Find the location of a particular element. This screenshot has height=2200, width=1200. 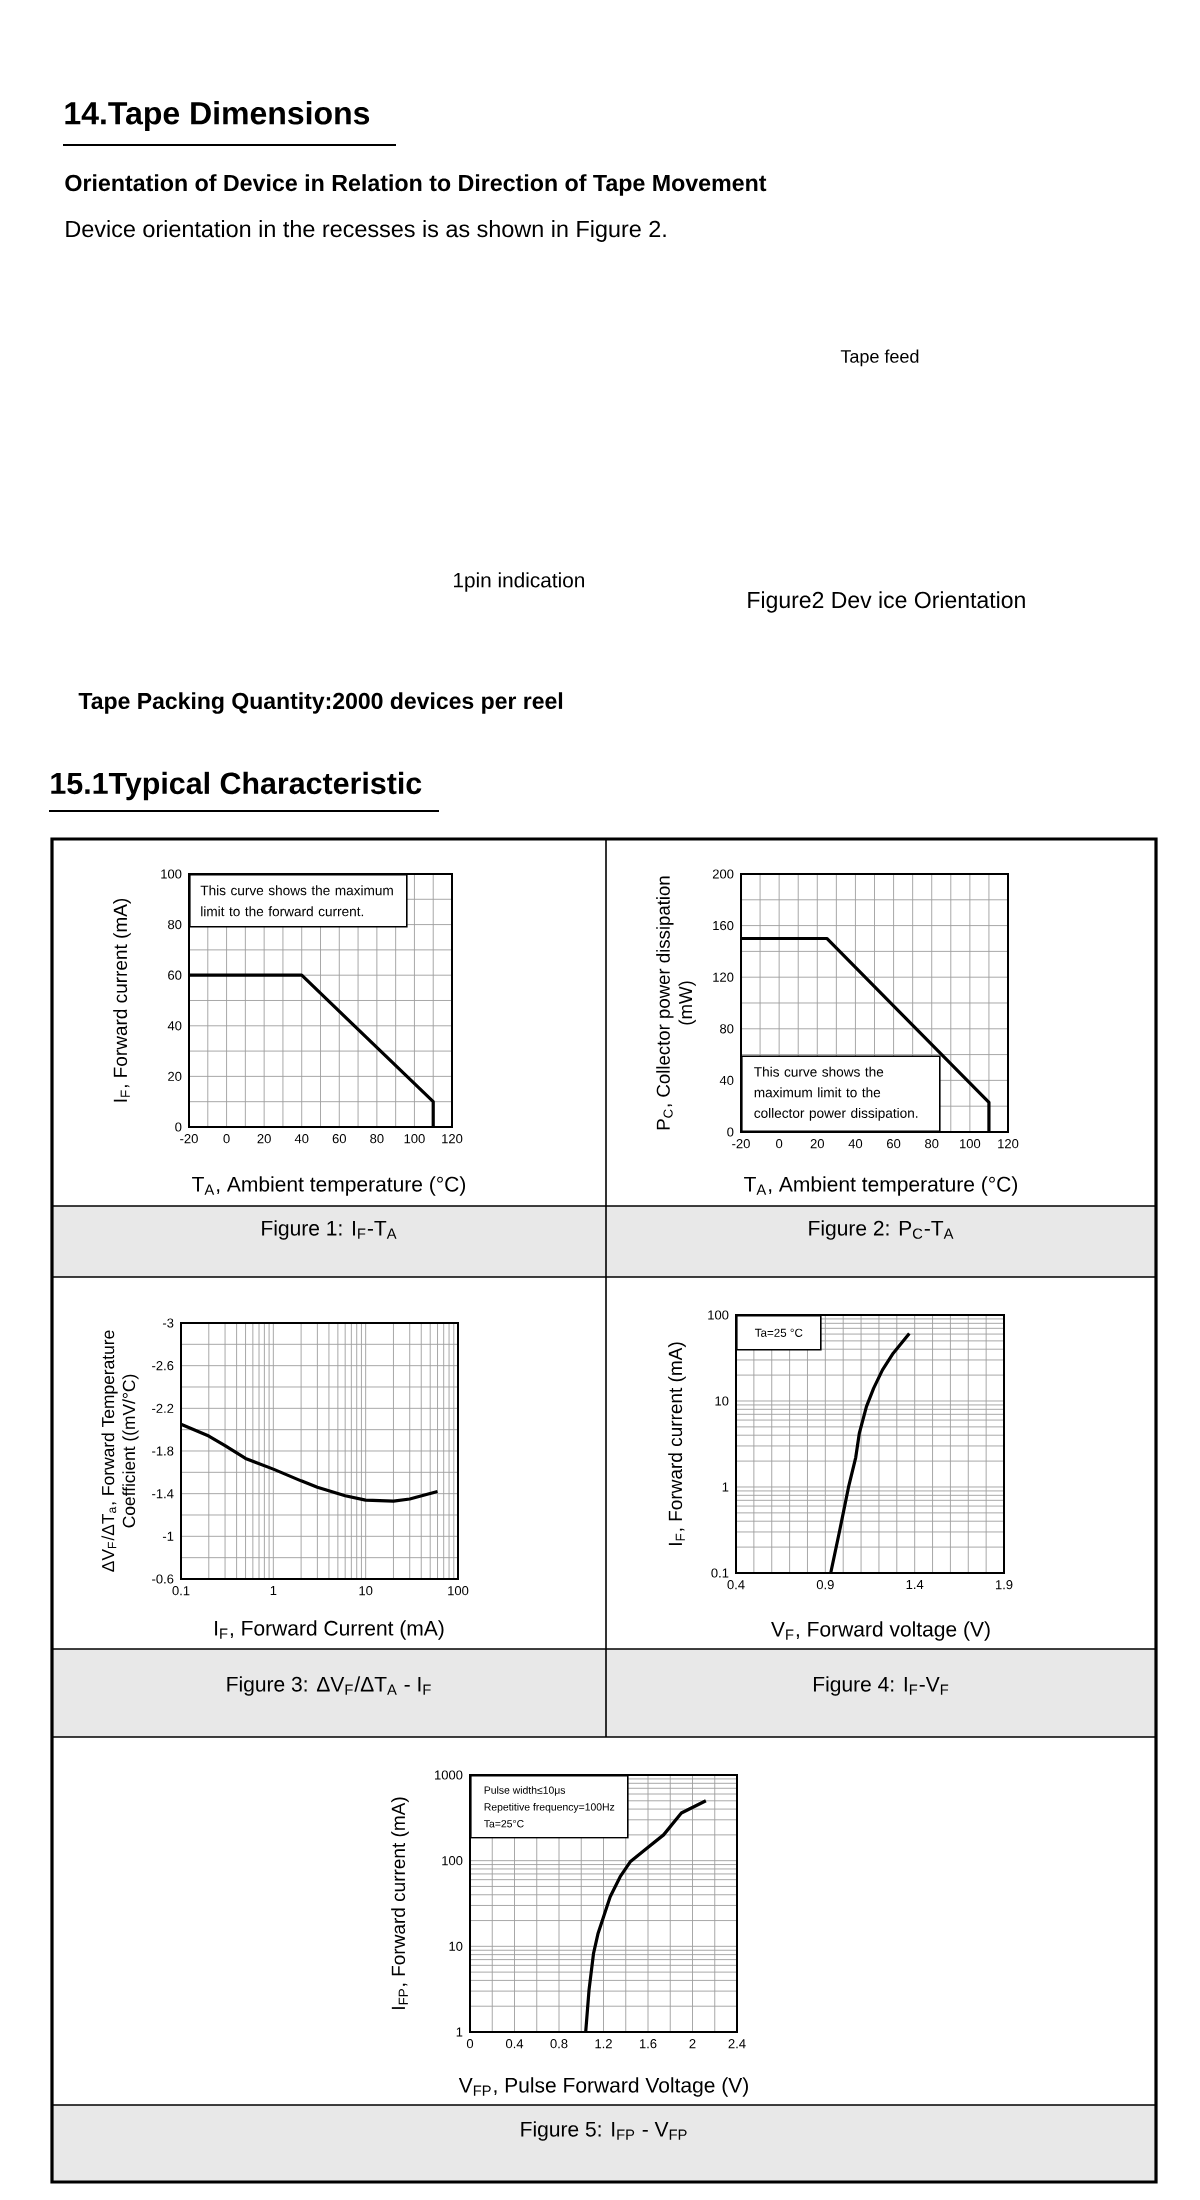

x-tick-label: 1.9 is located at coordinates (1004, 1585).